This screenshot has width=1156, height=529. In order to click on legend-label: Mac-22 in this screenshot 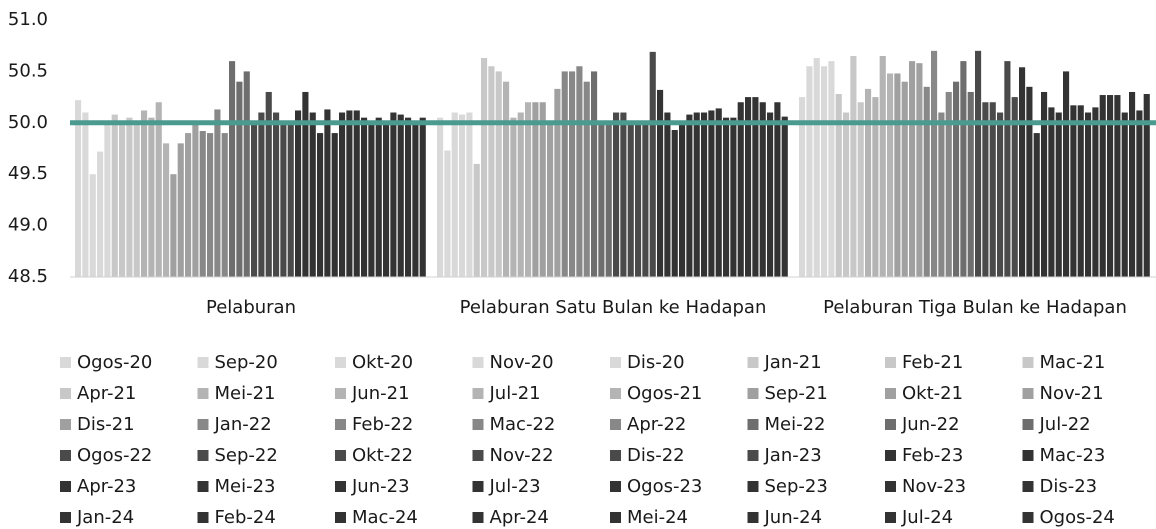, I will do `click(523, 424)`.